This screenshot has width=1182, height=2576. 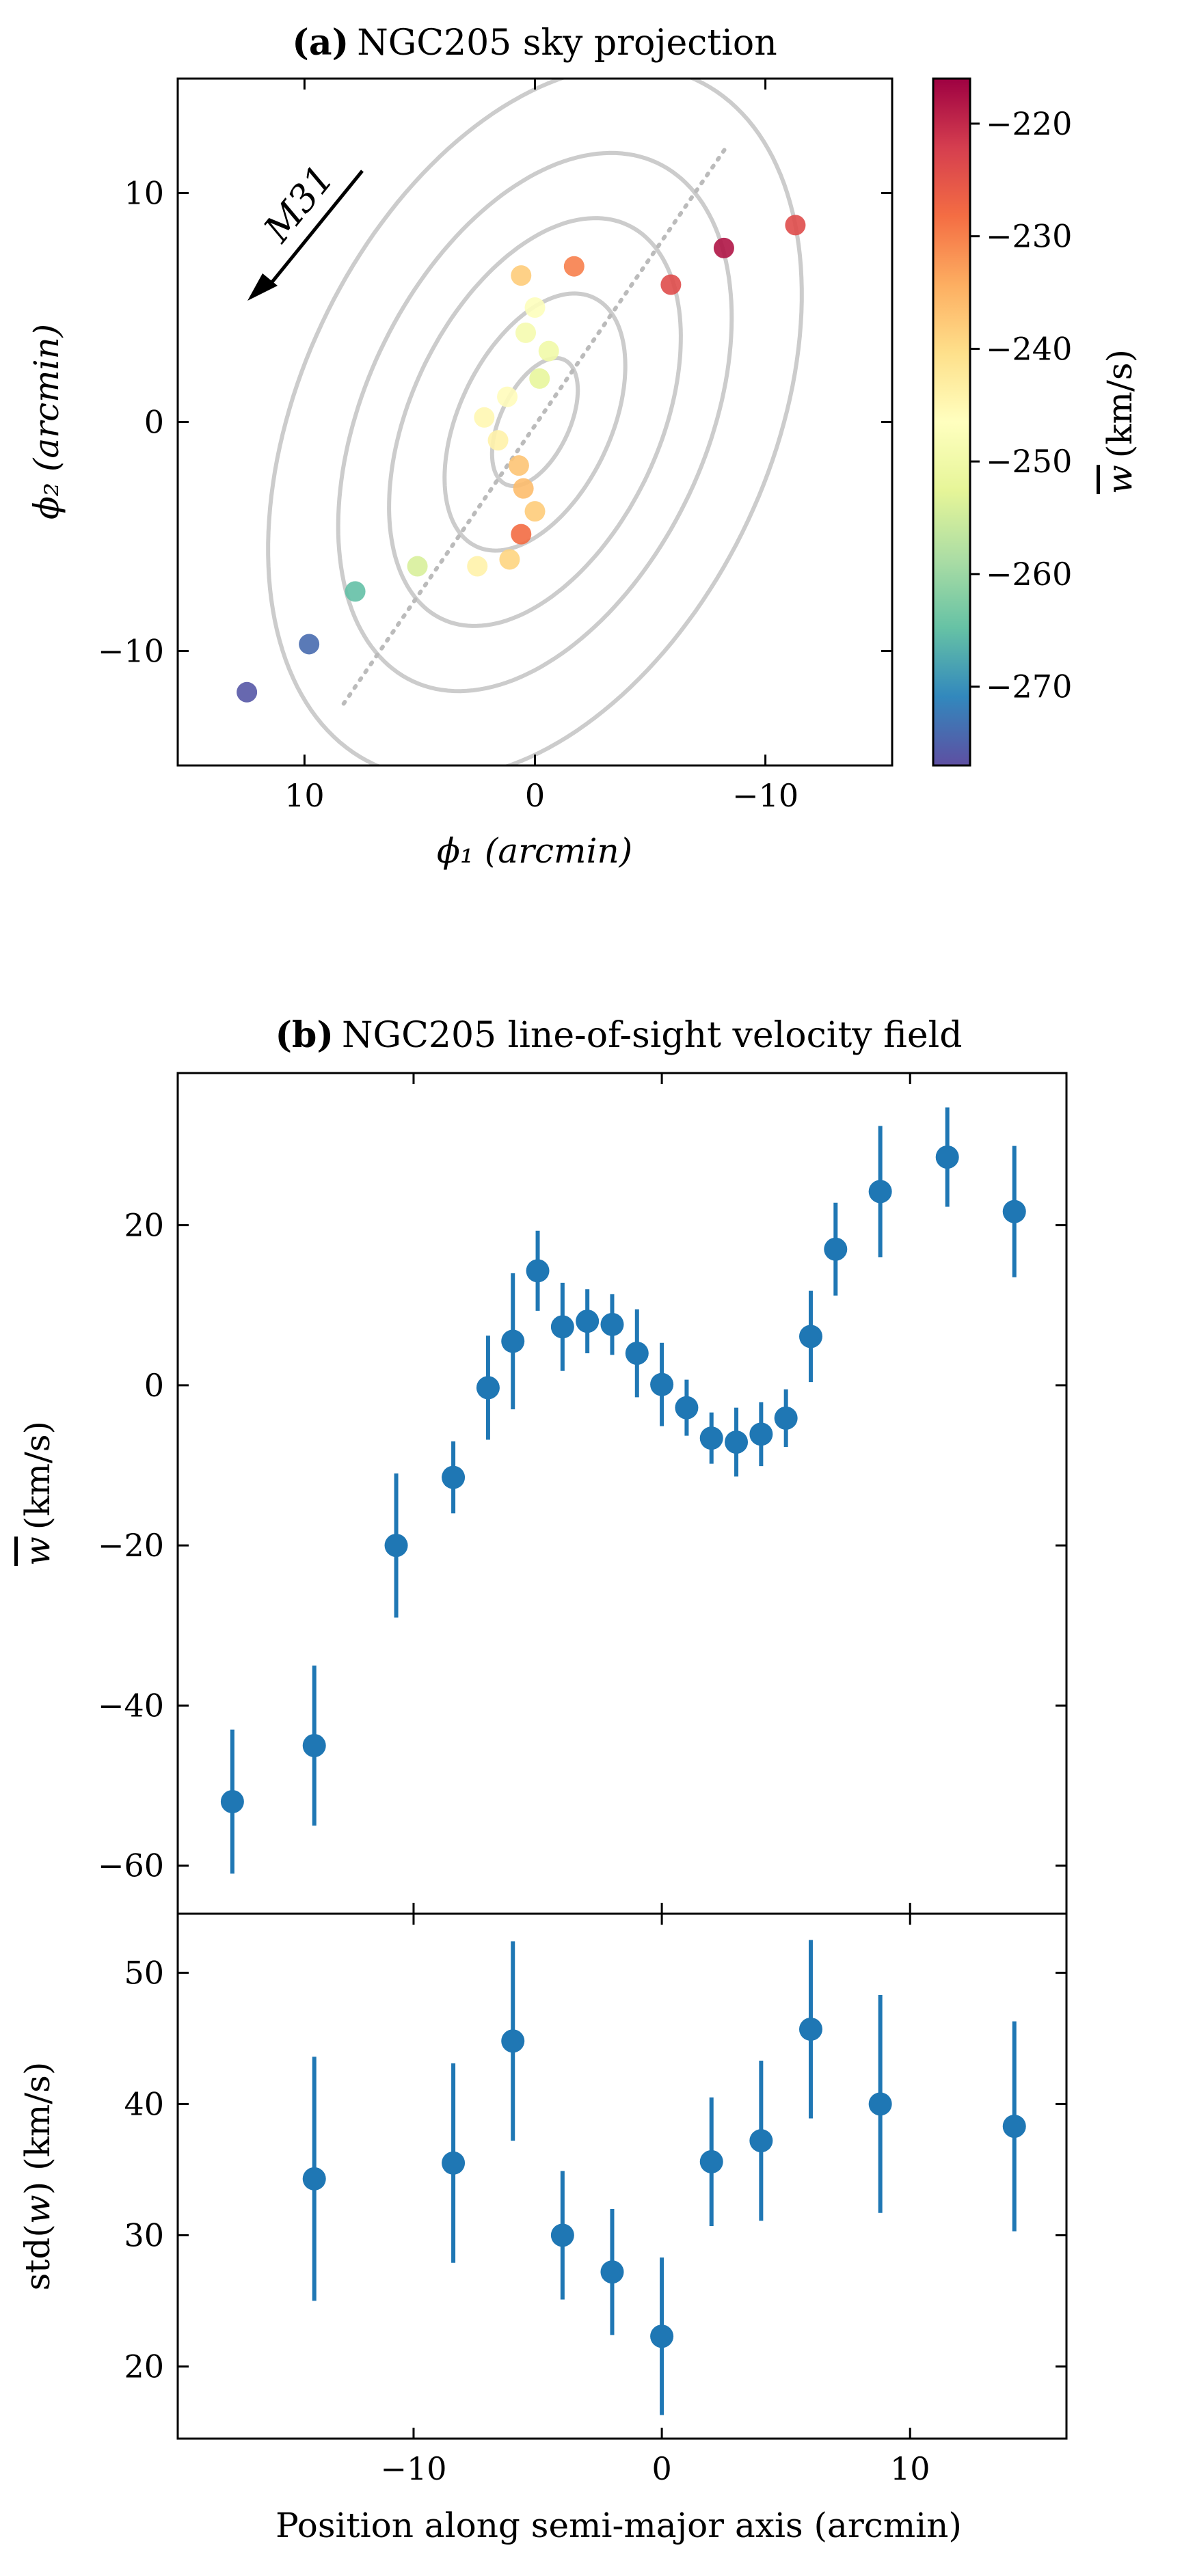 I want to click on colorbar-label: w (km/s), so click(x=1120, y=422).